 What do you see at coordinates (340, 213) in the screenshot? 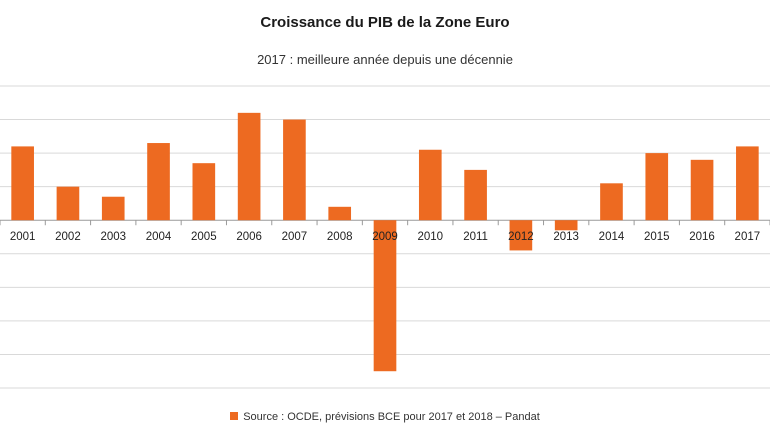
I see `bar-2008` at bounding box center [340, 213].